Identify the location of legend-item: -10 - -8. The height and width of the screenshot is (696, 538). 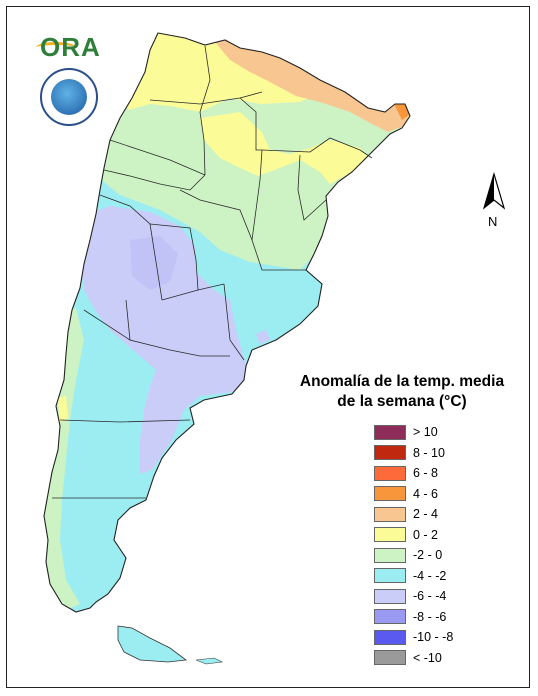
(413, 637).